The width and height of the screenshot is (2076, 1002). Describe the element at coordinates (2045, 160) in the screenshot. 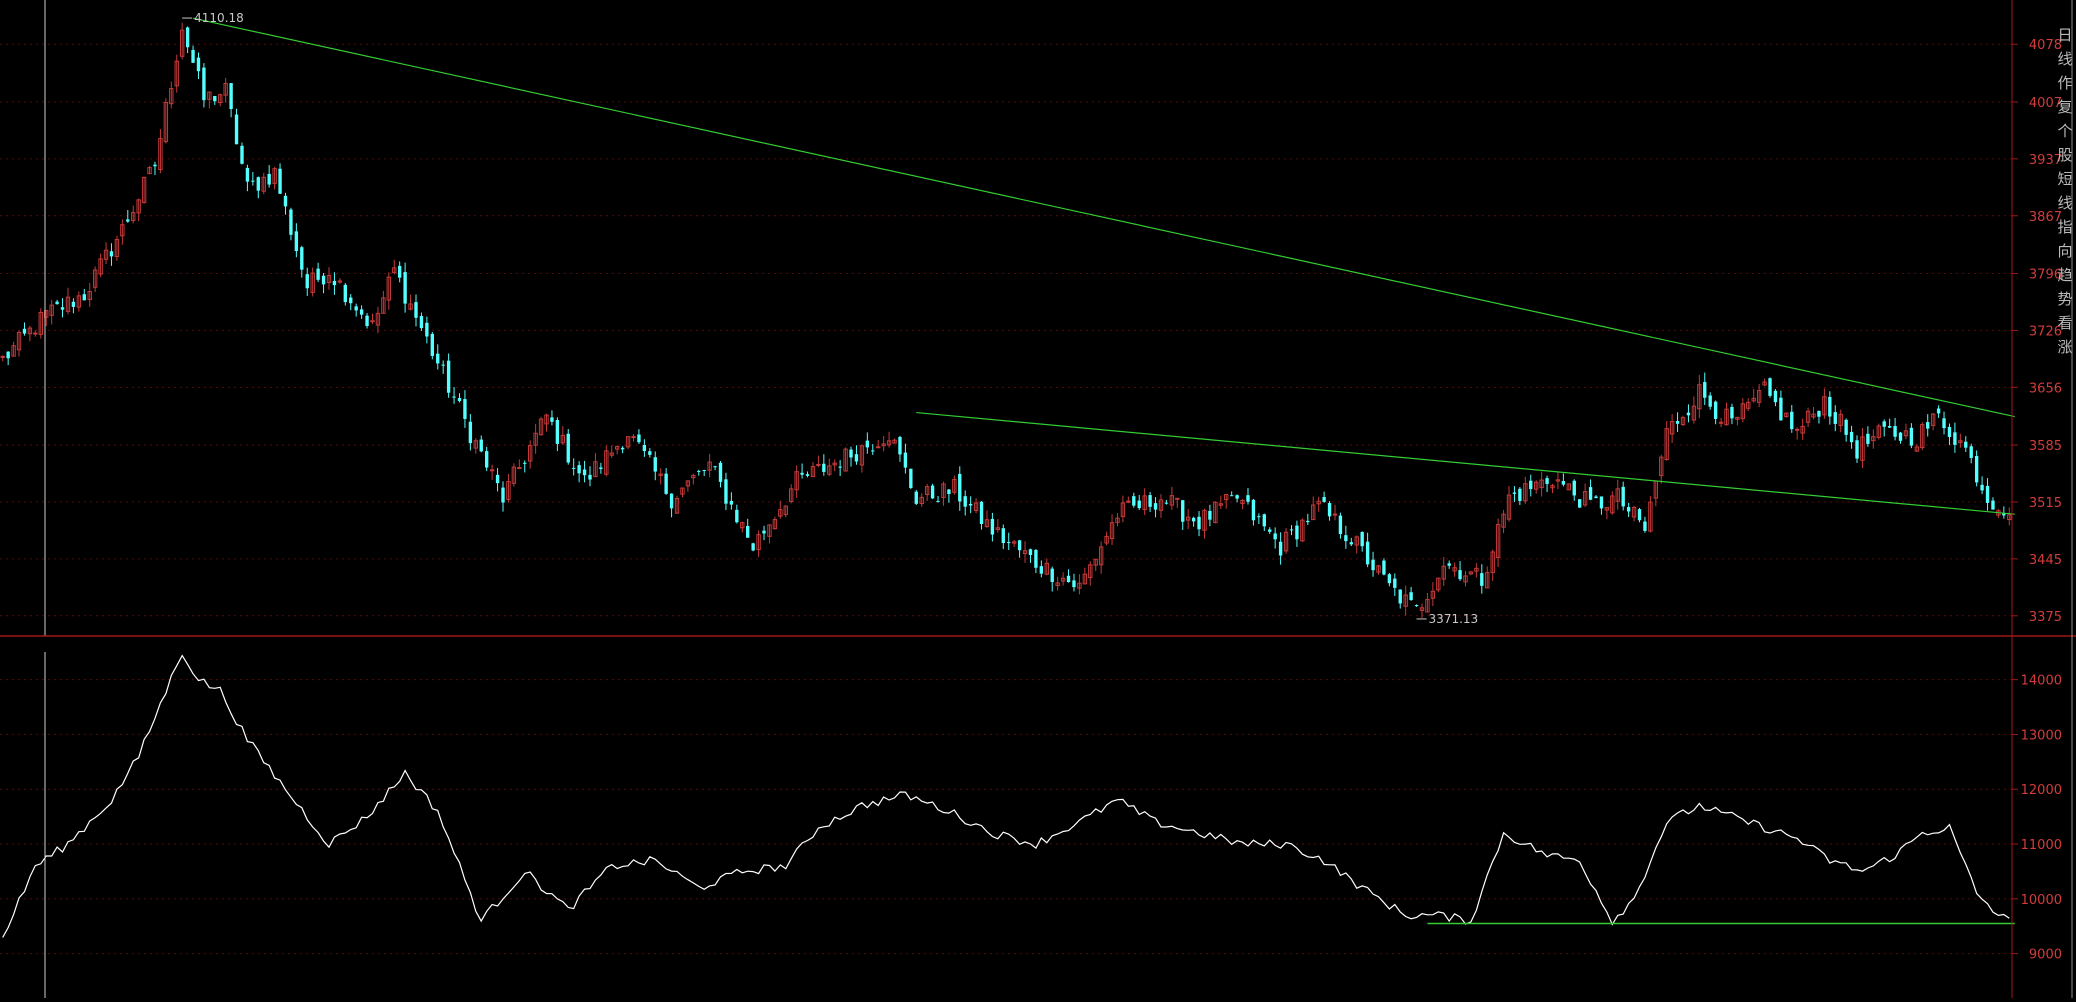

I see `price-tick-label: 3937` at that location.